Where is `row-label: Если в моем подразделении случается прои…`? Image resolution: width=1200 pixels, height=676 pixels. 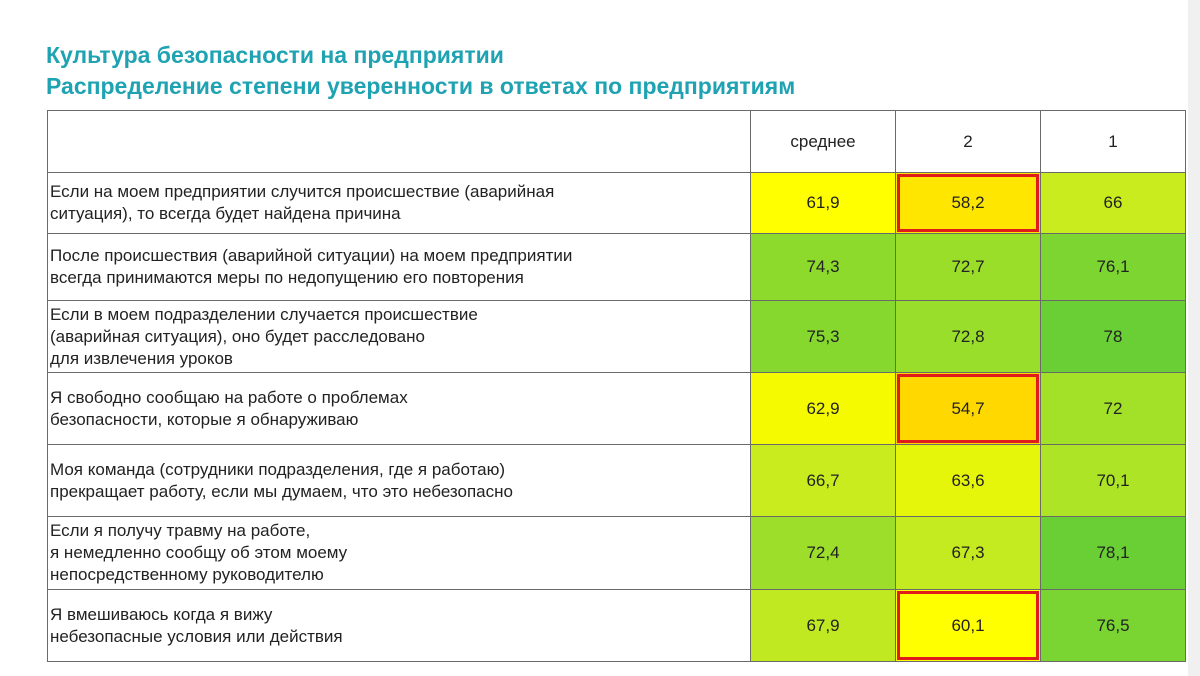 row-label: Если в моем подразделении случается прои… is located at coordinates (399, 336).